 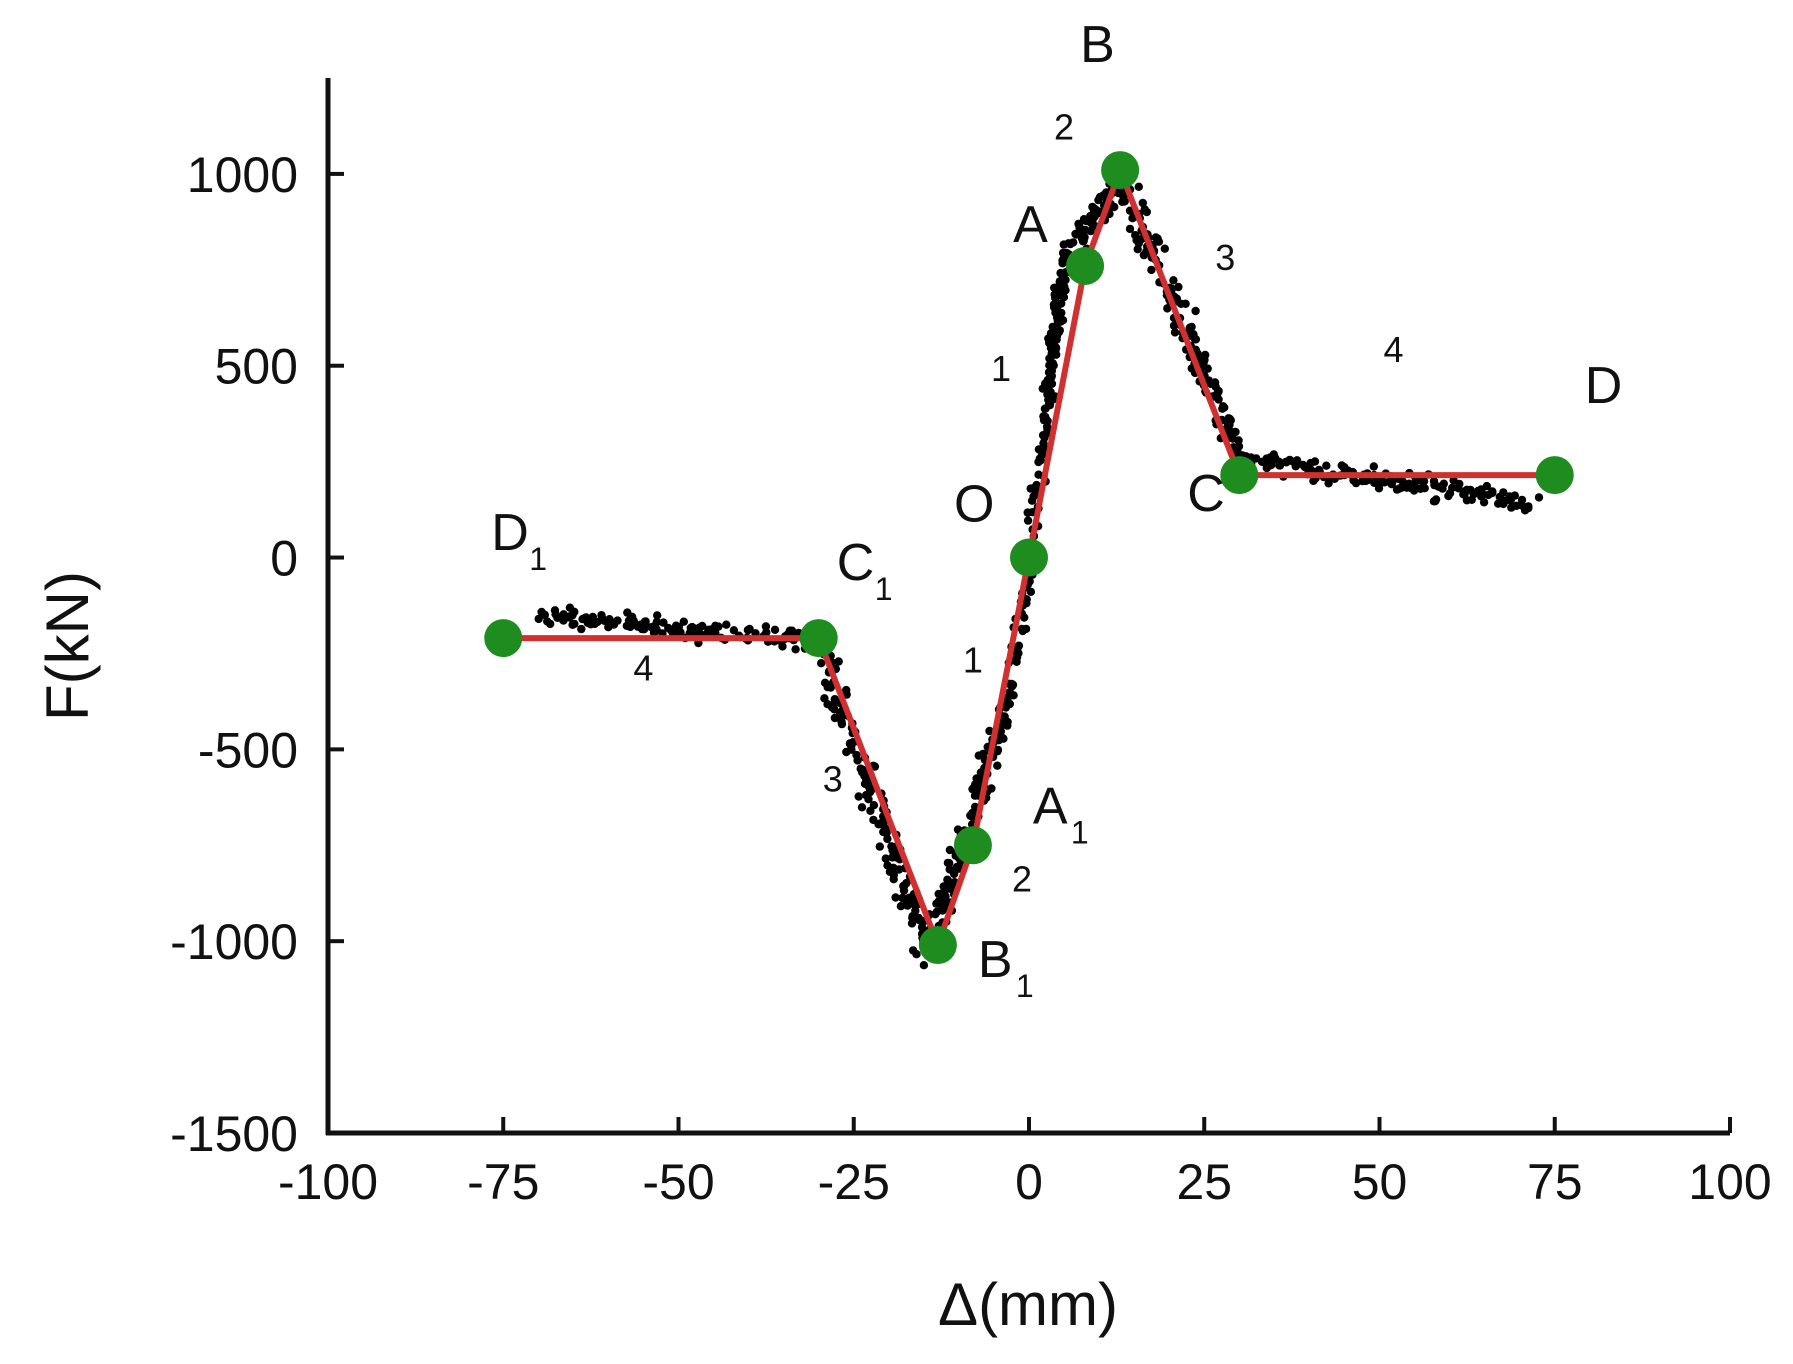 I want to click on key-point-b, so click(x=1120, y=170).